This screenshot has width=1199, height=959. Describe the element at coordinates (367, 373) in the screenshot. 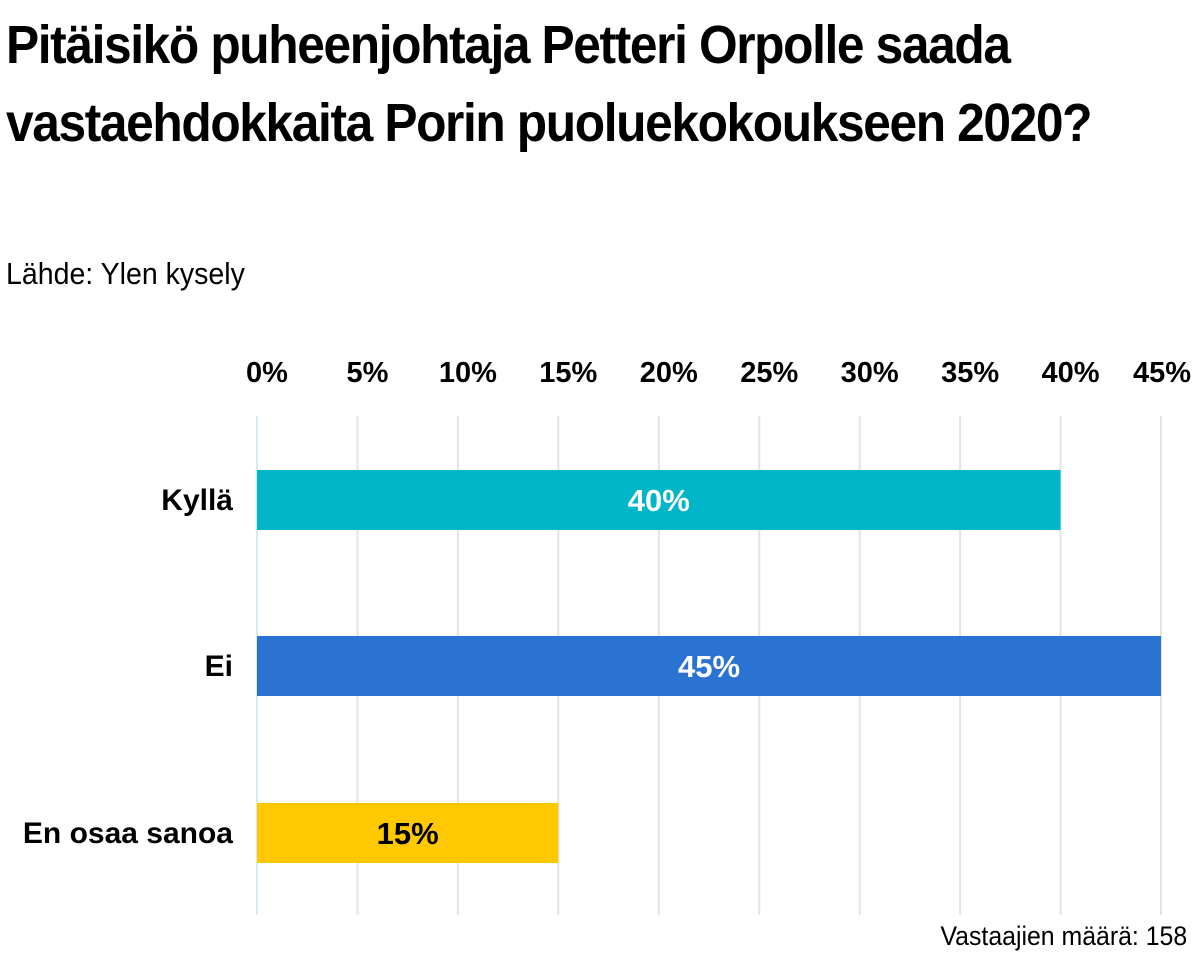

I see `x-tick-label: 5%` at that location.